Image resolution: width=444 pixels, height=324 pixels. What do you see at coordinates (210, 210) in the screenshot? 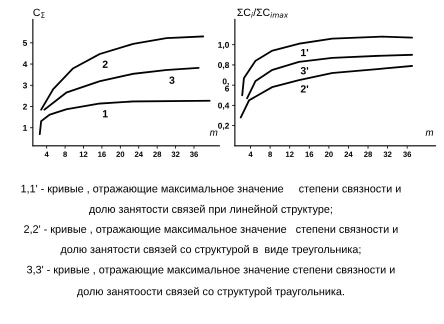
I see `text: долю занятости связей при линейной структуре;` at bounding box center [210, 210].